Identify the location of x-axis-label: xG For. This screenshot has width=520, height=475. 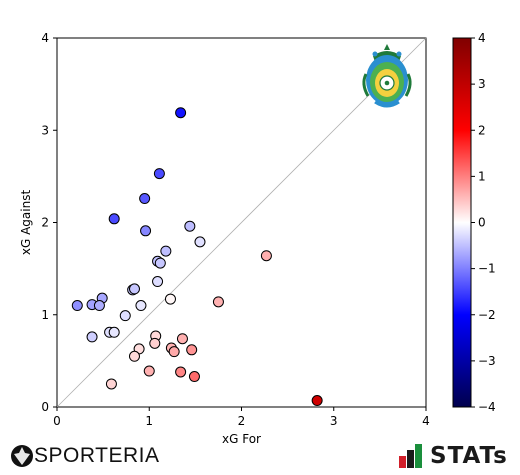
(241, 439).